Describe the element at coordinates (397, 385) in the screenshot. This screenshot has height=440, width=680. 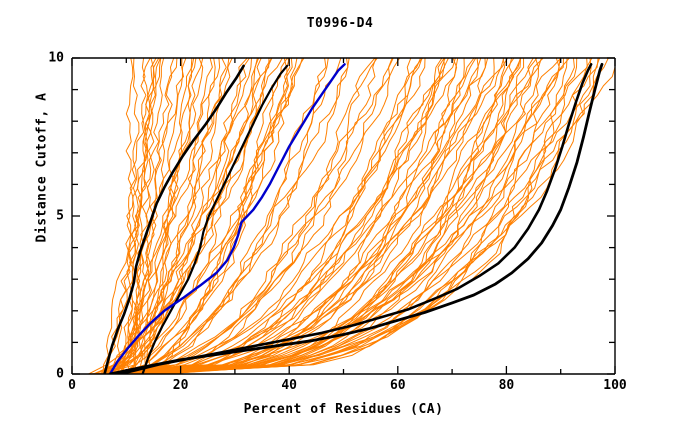
I see `x-tick-label: 60` at that location.